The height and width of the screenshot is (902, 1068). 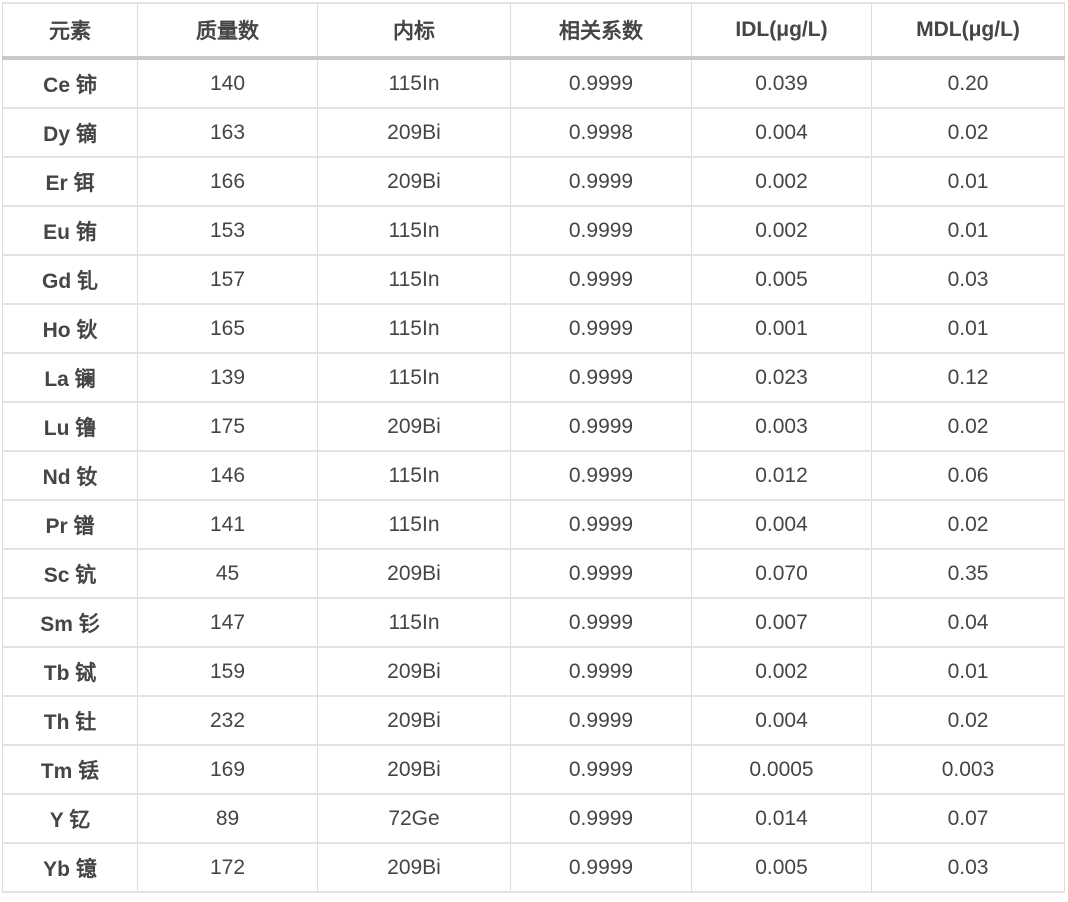 I want to click on table-row: Nd 钕 146 115In 0.9999 0.012 0.06, so click(x=533, y=476).